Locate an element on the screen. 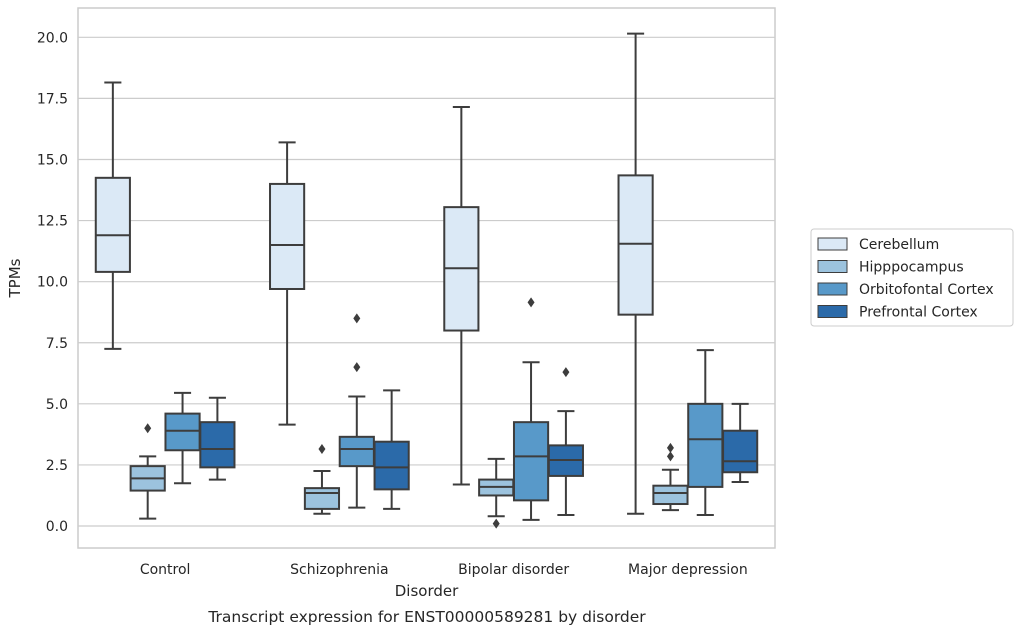 The width and height of the screenshot is (1023, 634). y-tick-label: 0.0 is located at coordinates (57, 527).